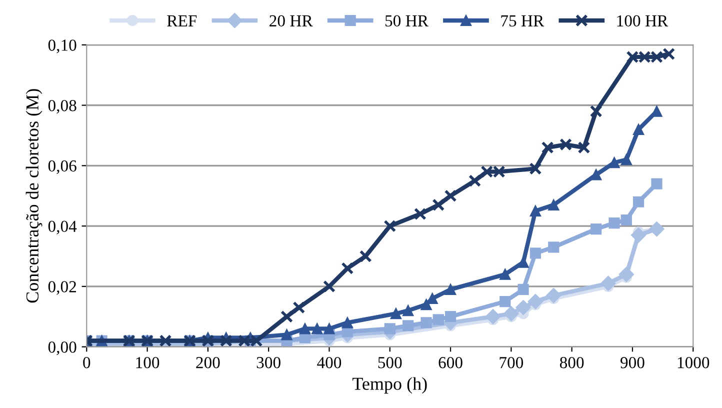  I want to click on legend-label: 100 HR, so click(642, 20).